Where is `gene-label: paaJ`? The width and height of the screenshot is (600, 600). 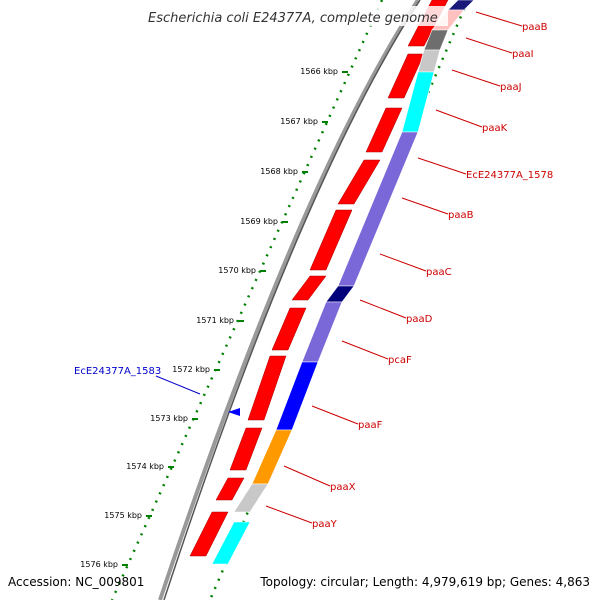 gene-label: paaJ is located at coordinates (511, 87).